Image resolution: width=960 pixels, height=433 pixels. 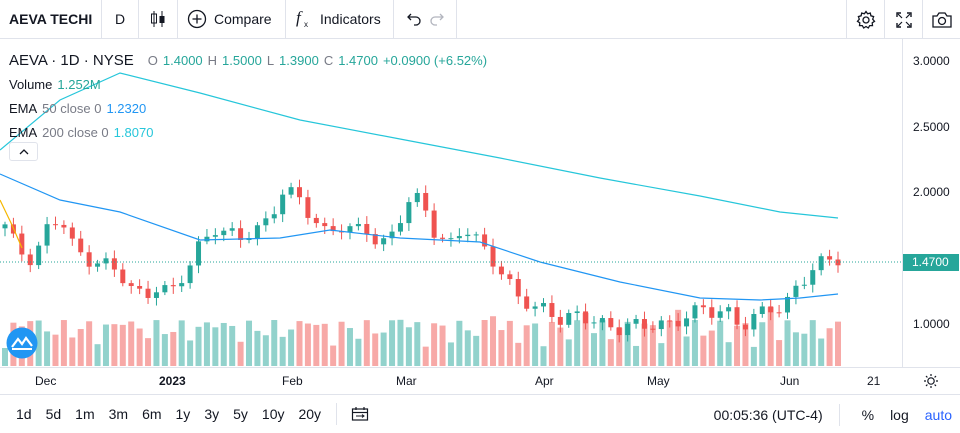 I want to click on ema50-params: 50 close 0, so click(x=72, y=108).